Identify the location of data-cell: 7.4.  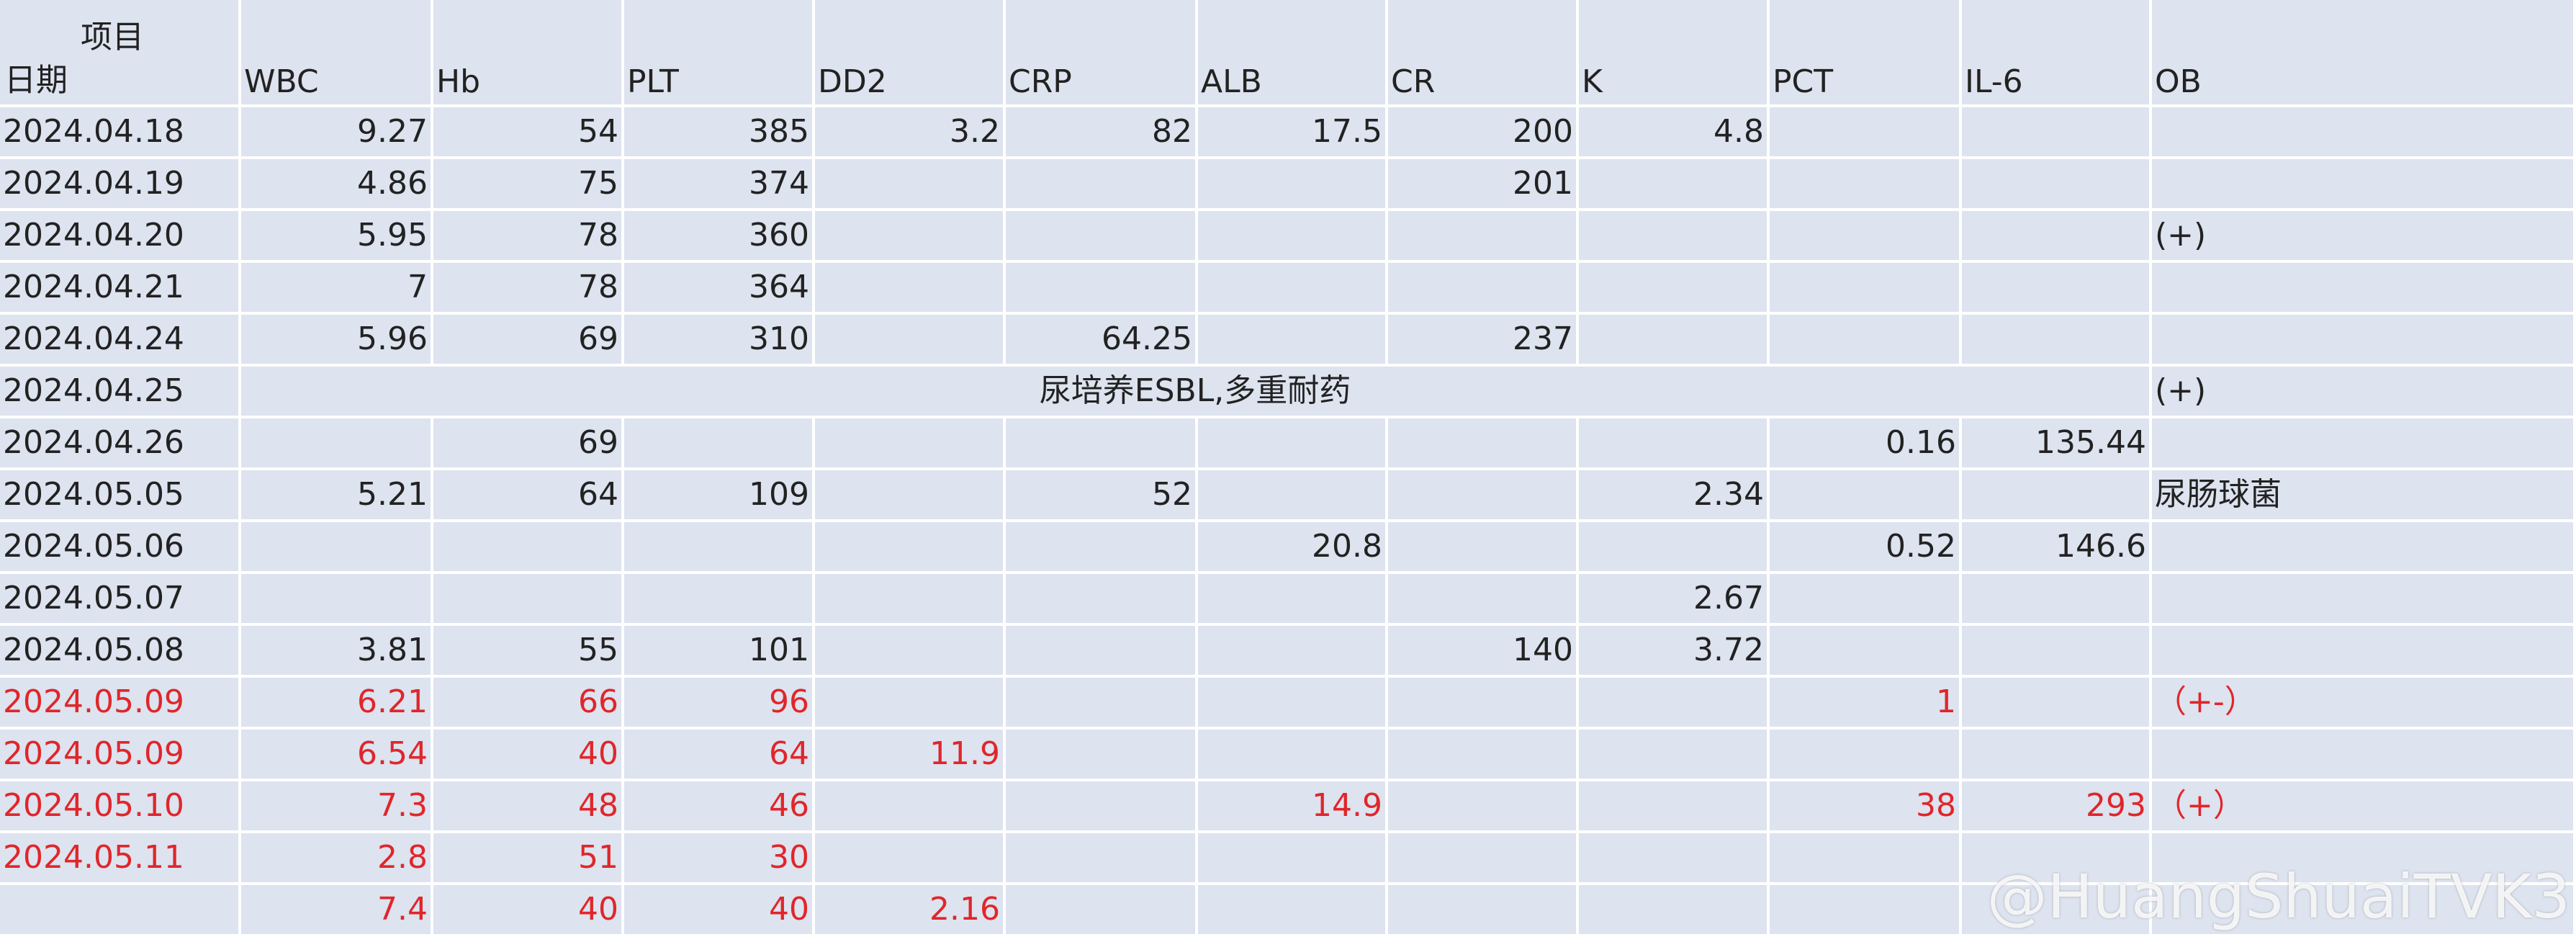
(337, 911).